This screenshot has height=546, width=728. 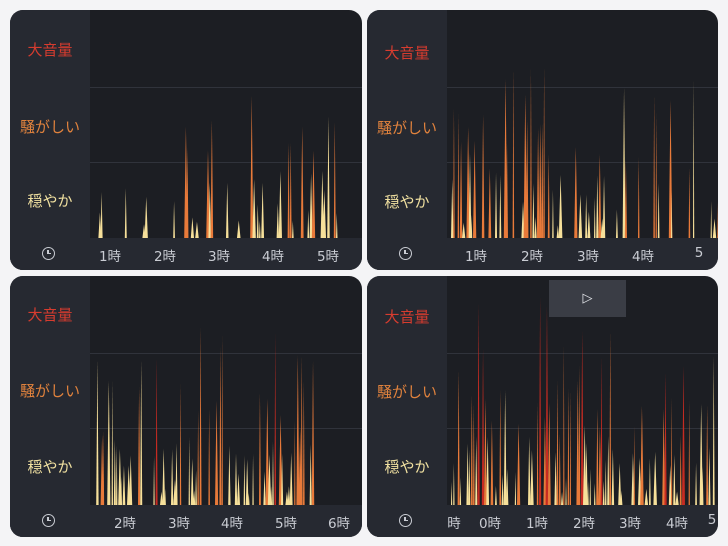 I want to click on time-tick: 2時, so click(x=532, y=257).